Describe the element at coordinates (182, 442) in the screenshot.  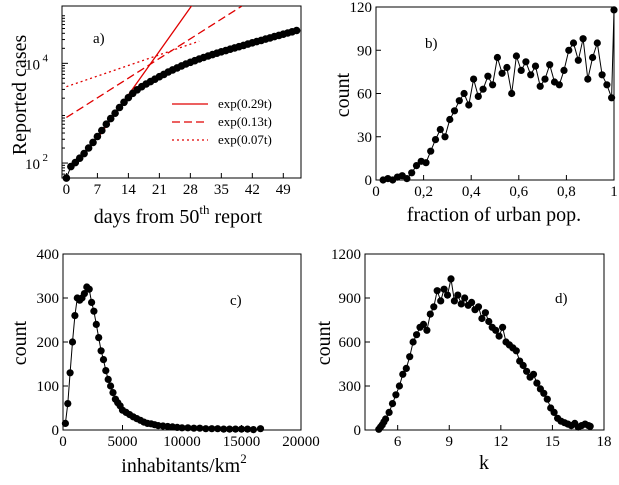
I see `x-tick-label: 10000` at that location.